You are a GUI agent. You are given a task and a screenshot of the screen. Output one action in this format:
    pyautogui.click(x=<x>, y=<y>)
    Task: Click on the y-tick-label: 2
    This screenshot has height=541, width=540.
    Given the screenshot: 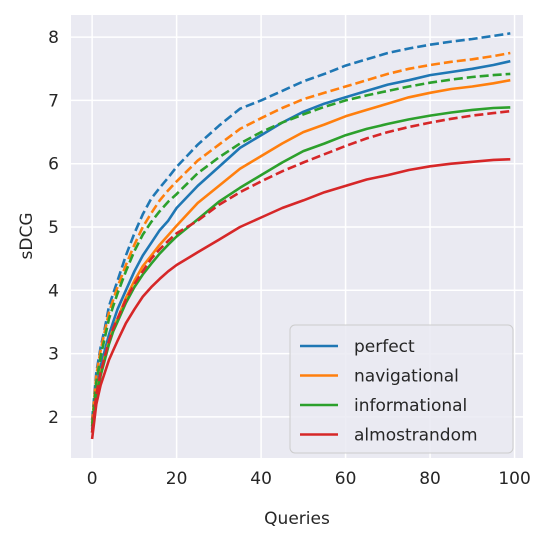 What is the action you would take?
    pyautogui.click(x=53, y=418)
    